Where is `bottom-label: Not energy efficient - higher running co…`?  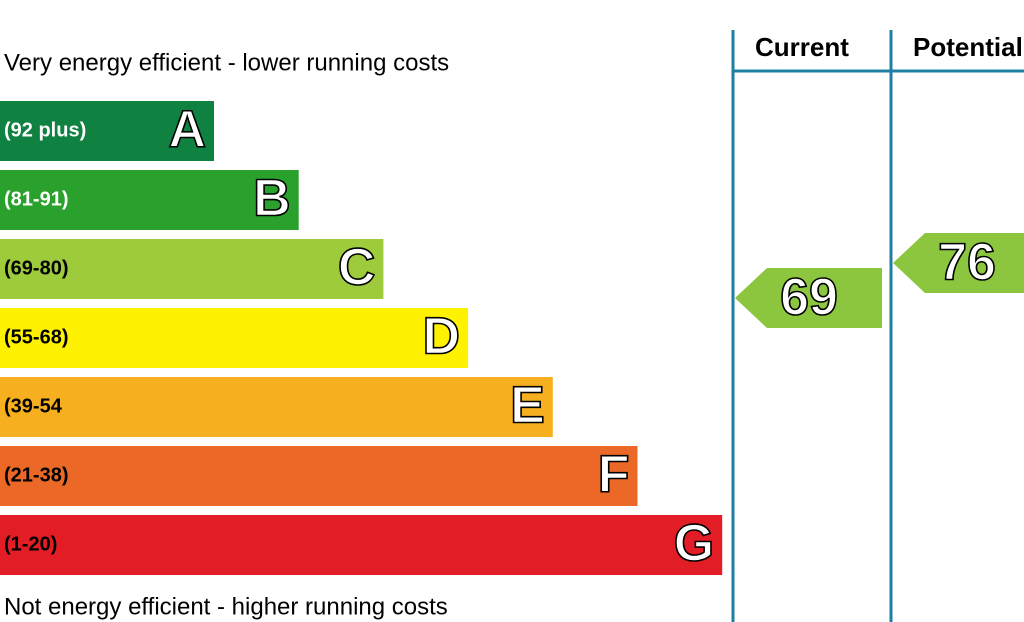 bottom-label: Not energy efficient - higher running co… is located at coordinates (226, 606).